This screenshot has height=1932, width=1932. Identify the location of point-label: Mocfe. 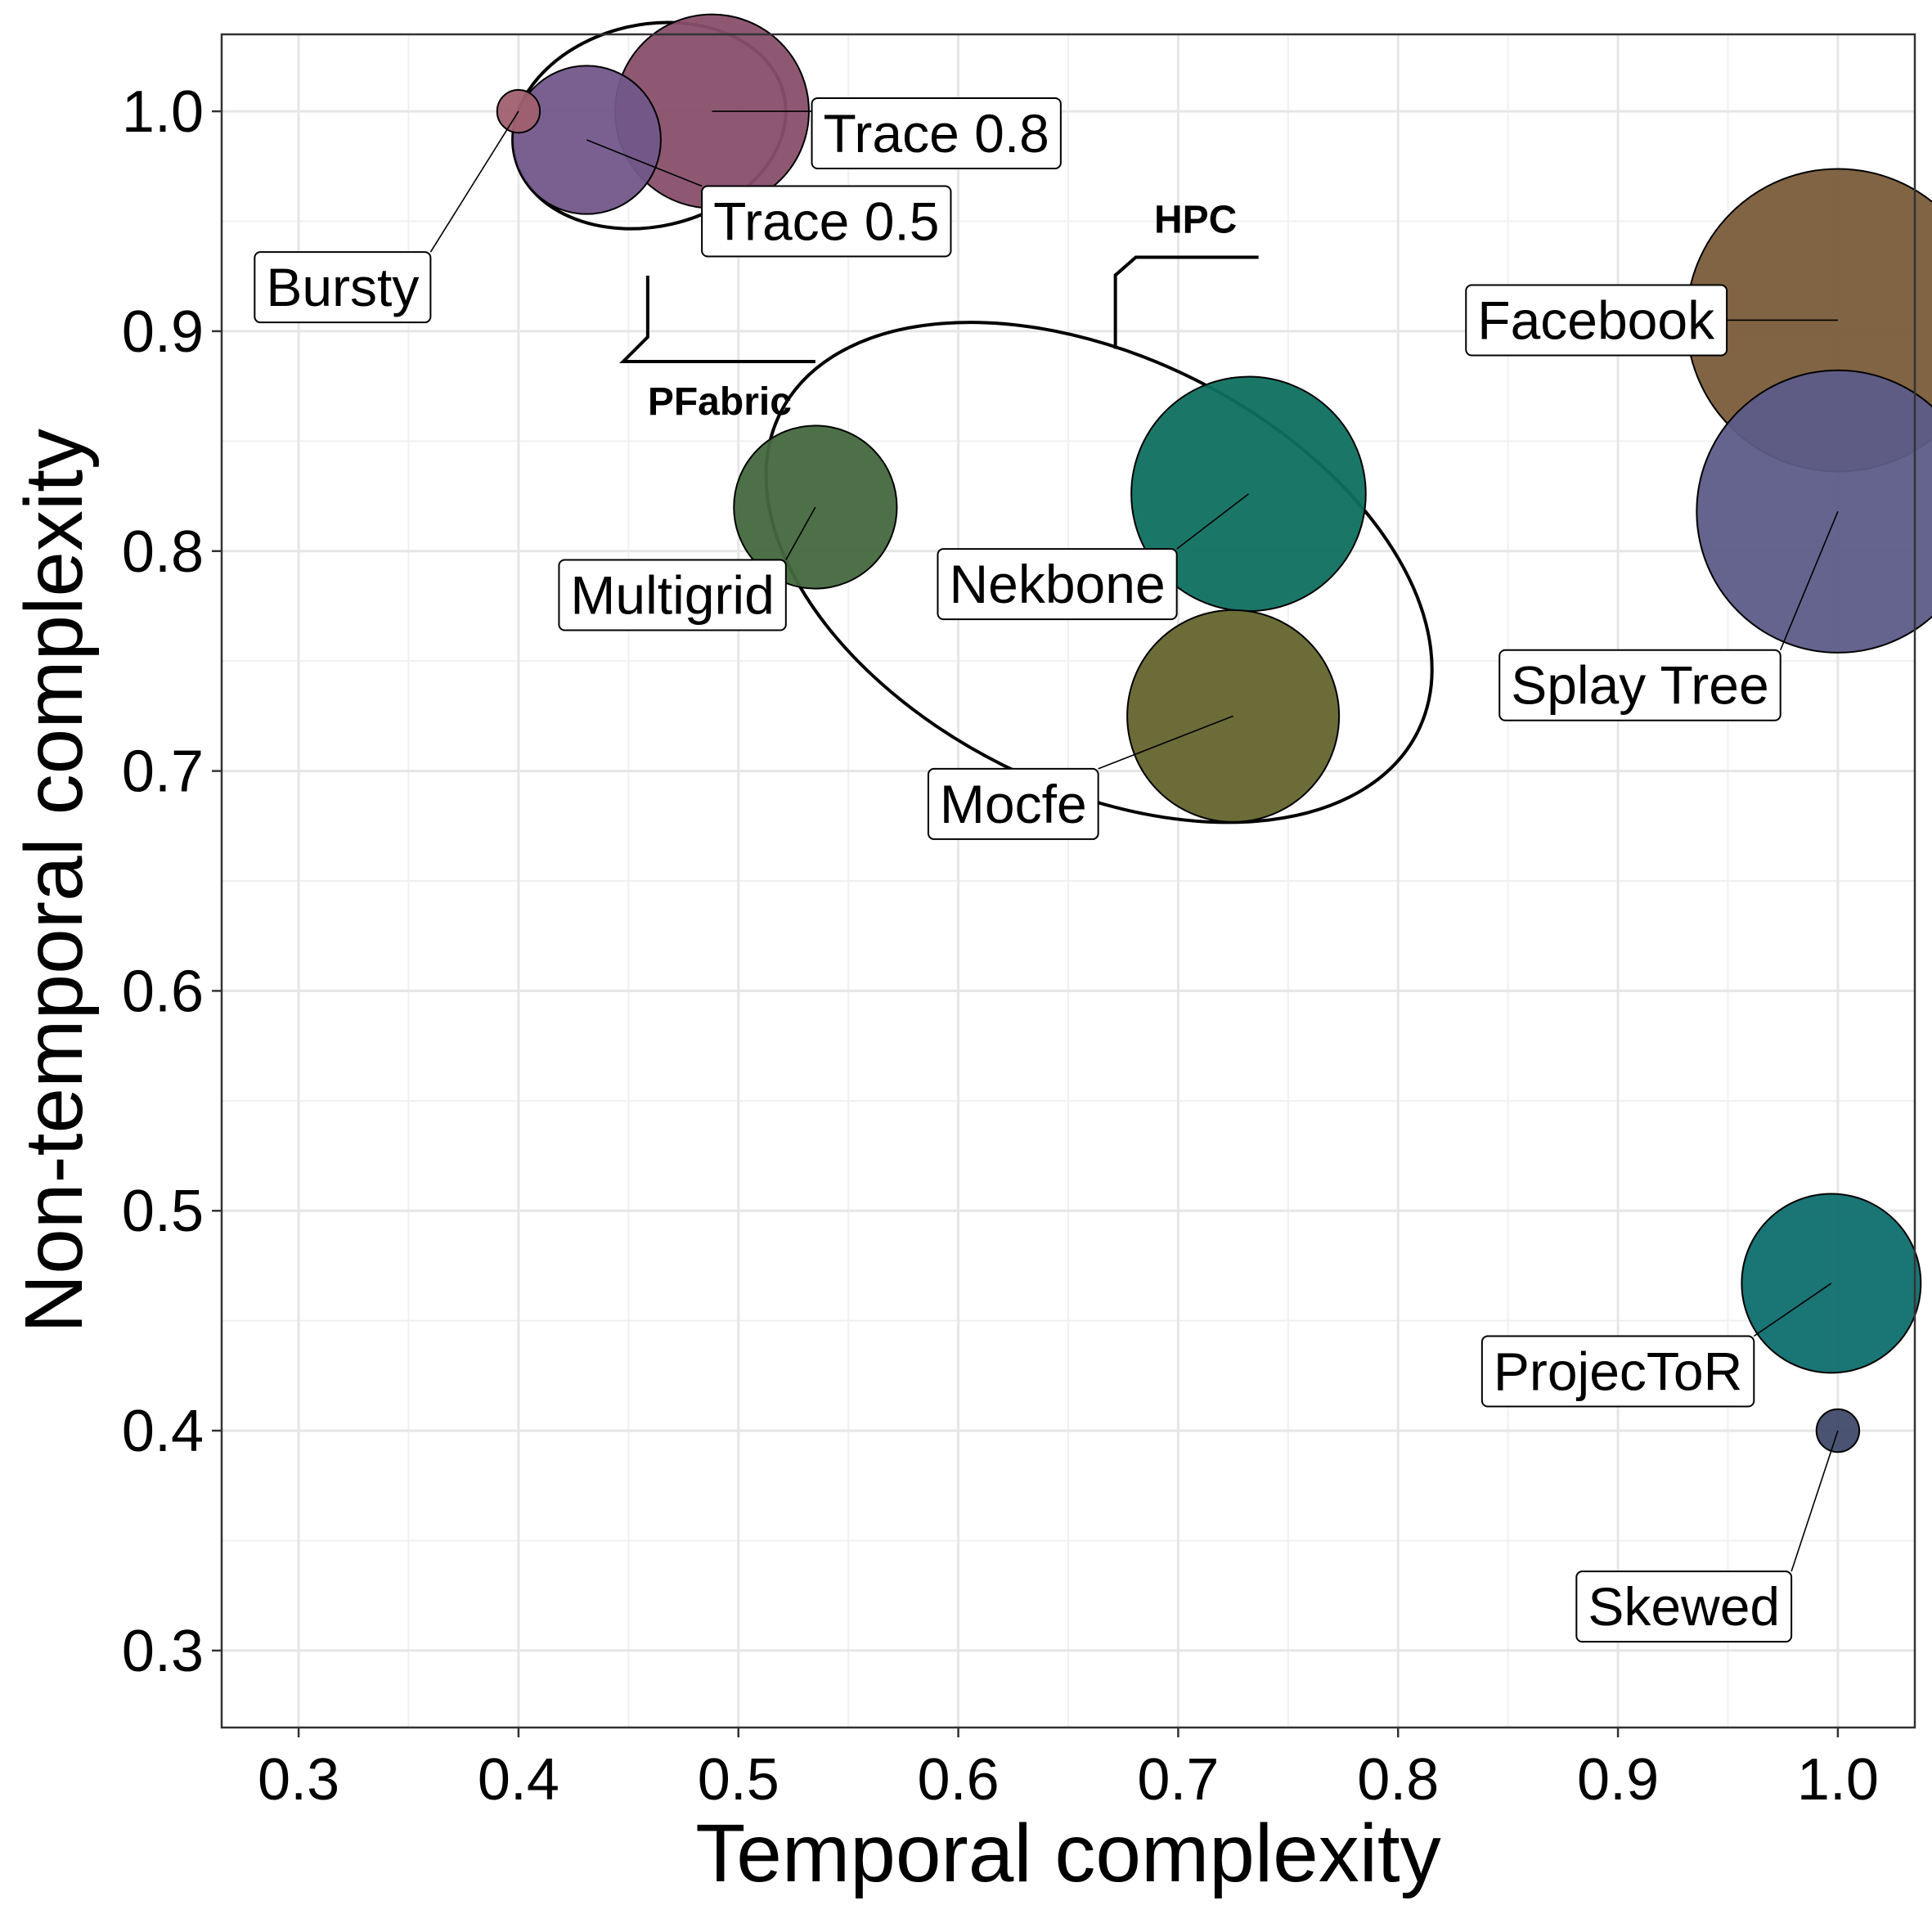
(1080, 778).